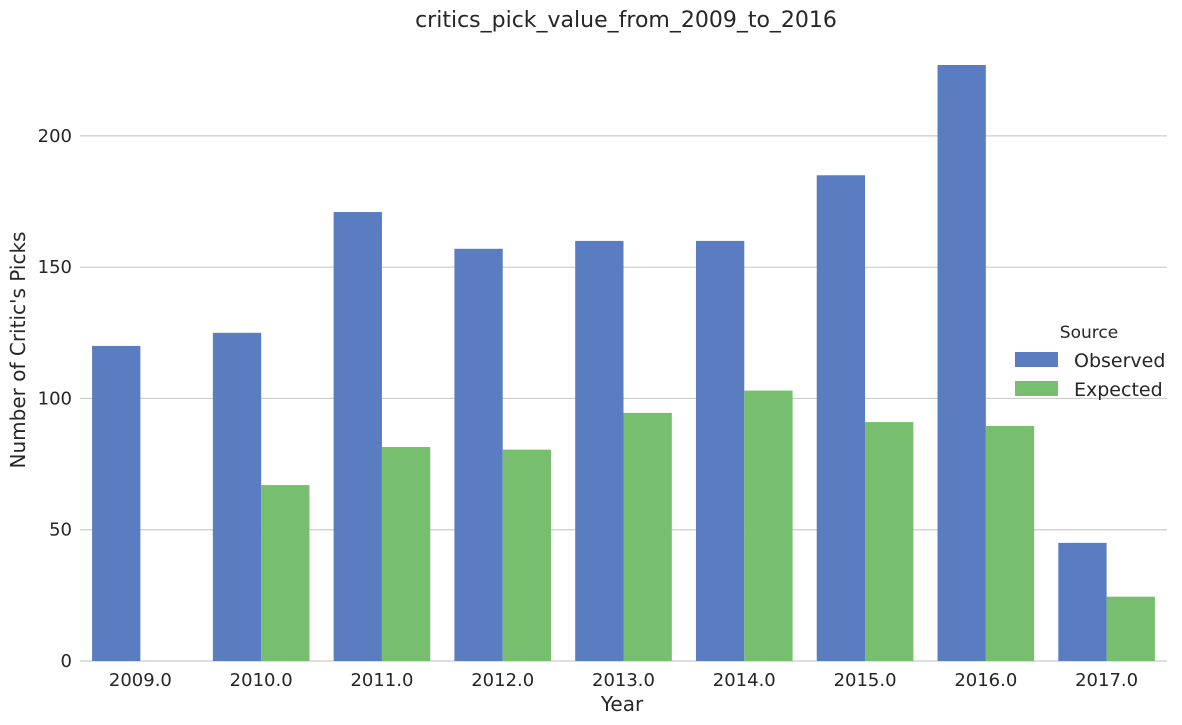 Image resolution: width=1182 pixels, height=725 pixels. What do you see at coordinates (865, 680) in the screenshot?
I see `x-tick-label: 2015.0` at bounding box center [865, 680].